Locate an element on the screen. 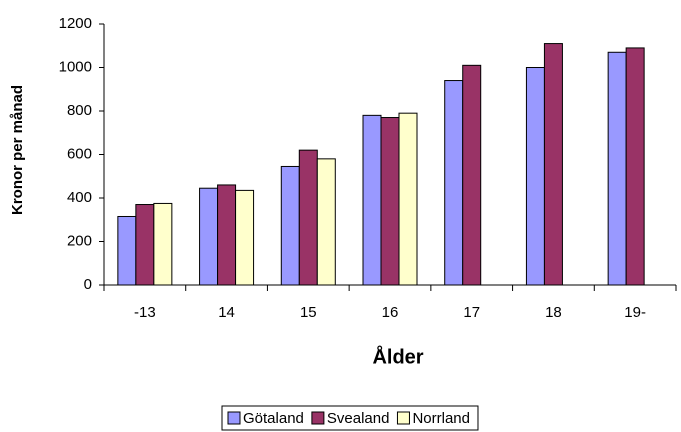 This screenshot has width=681, height=432. y-tick-label: 800 is located at coordinates (79, 110).